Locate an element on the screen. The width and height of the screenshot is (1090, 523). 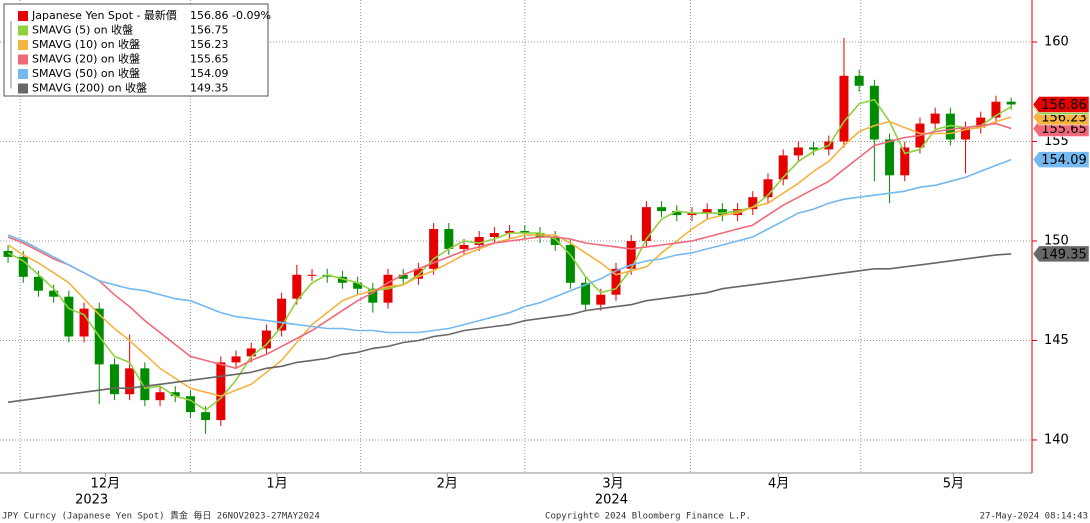
x-tick-label: 4月 is located at coordinates (778, 484).